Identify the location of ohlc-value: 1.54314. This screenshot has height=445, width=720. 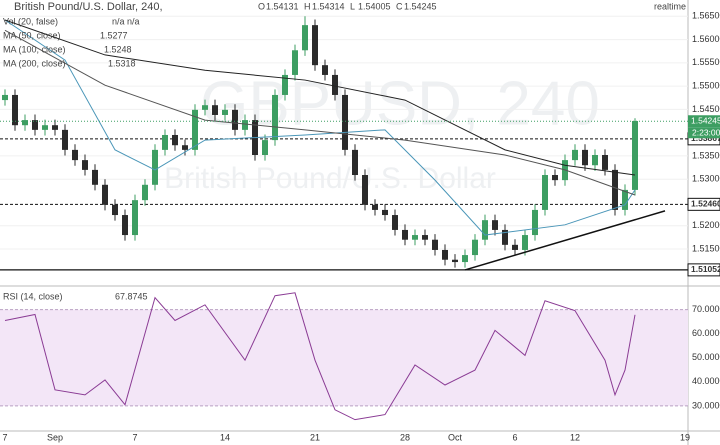
(328, 6).